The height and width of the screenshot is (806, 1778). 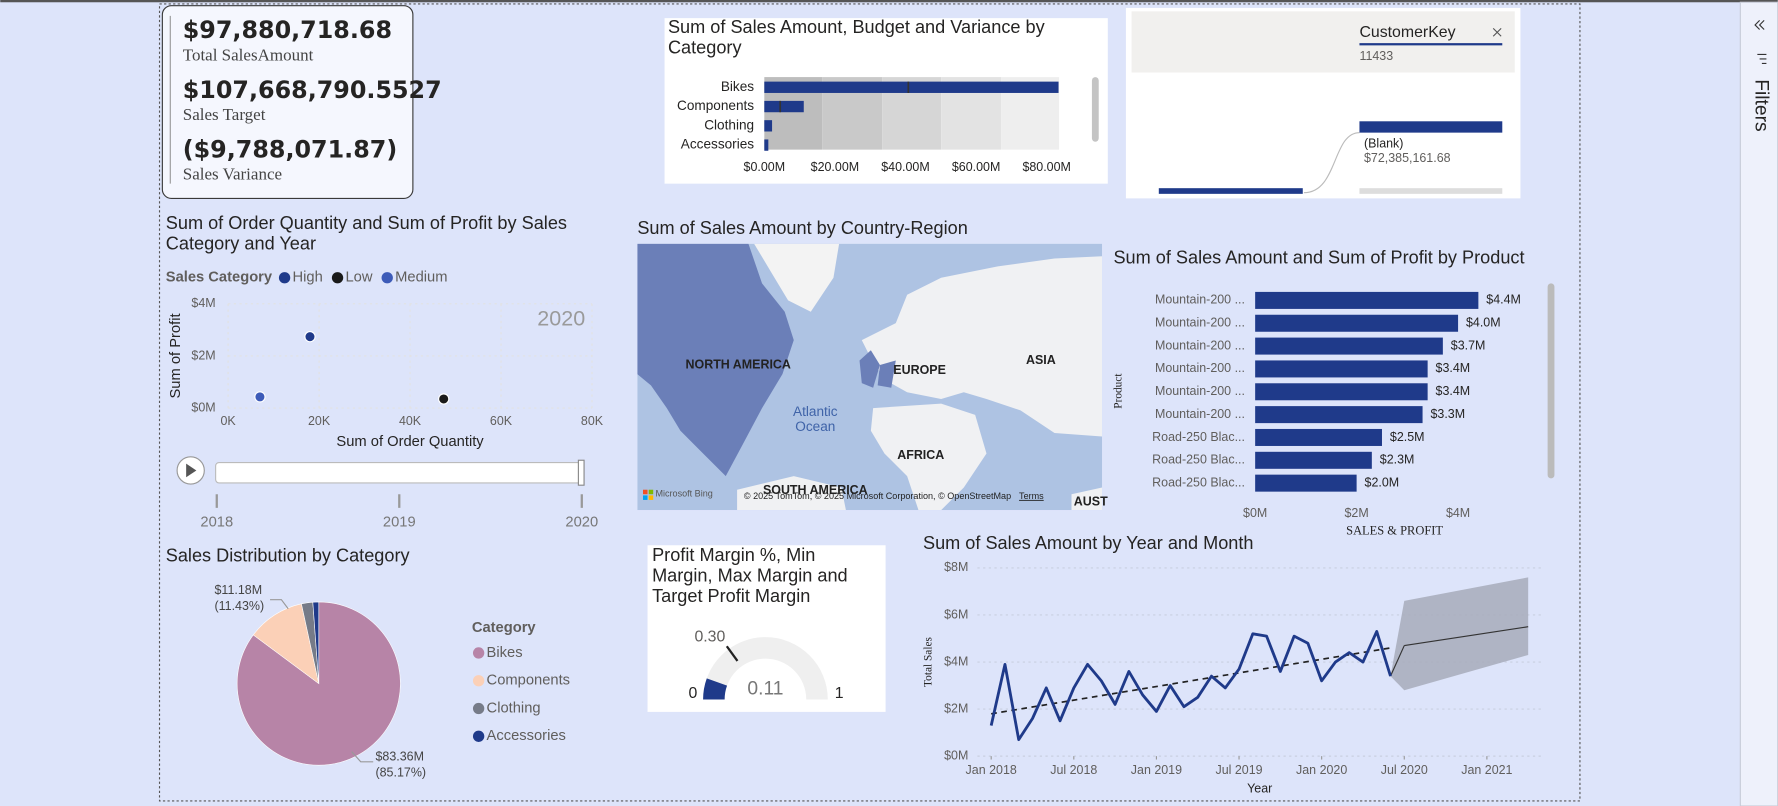 What do you see at coordinates (1404, 770) in the screenshot?
I see `x-tick-label: Jul 2020` at bounding box center [1404, 770].